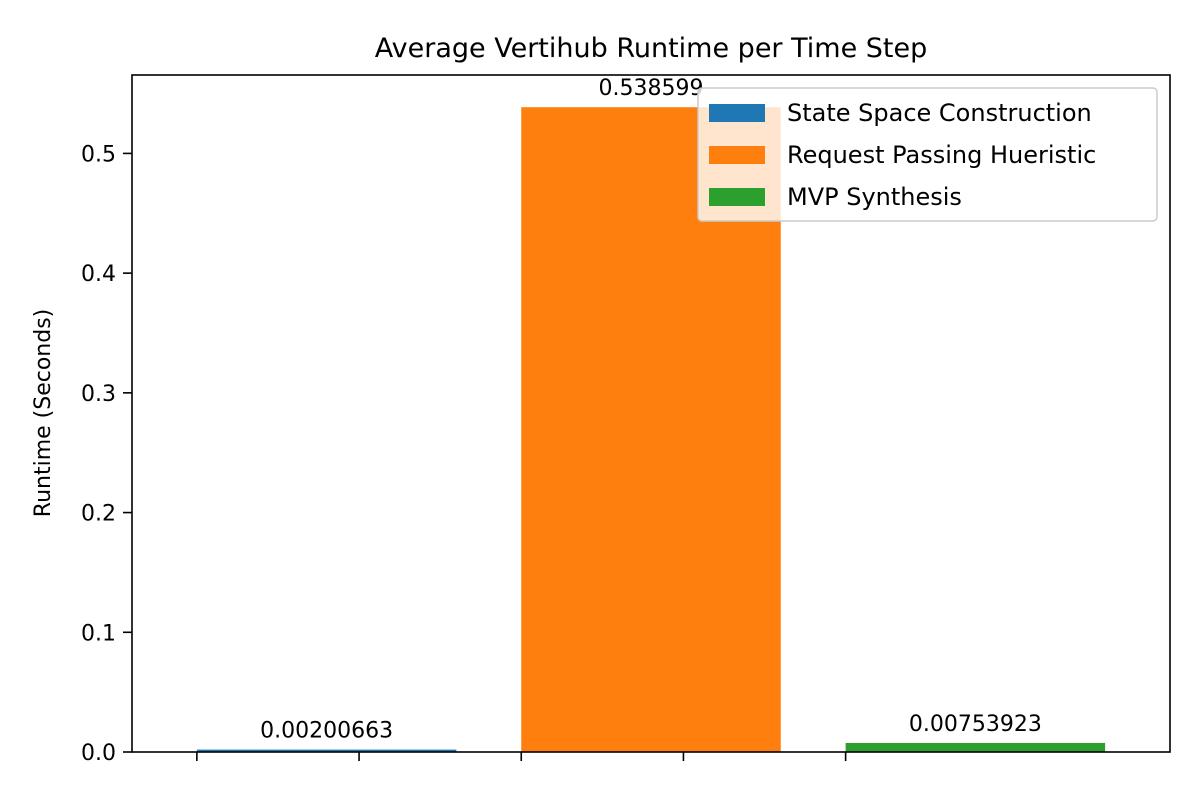 This screenshot has height=804, width=1200. What do you see at coordinates (651, 48) in the screenshot?
I see `chart-title: Average Vertihub Runtime per Time Step` at bounding box center [651, 48].